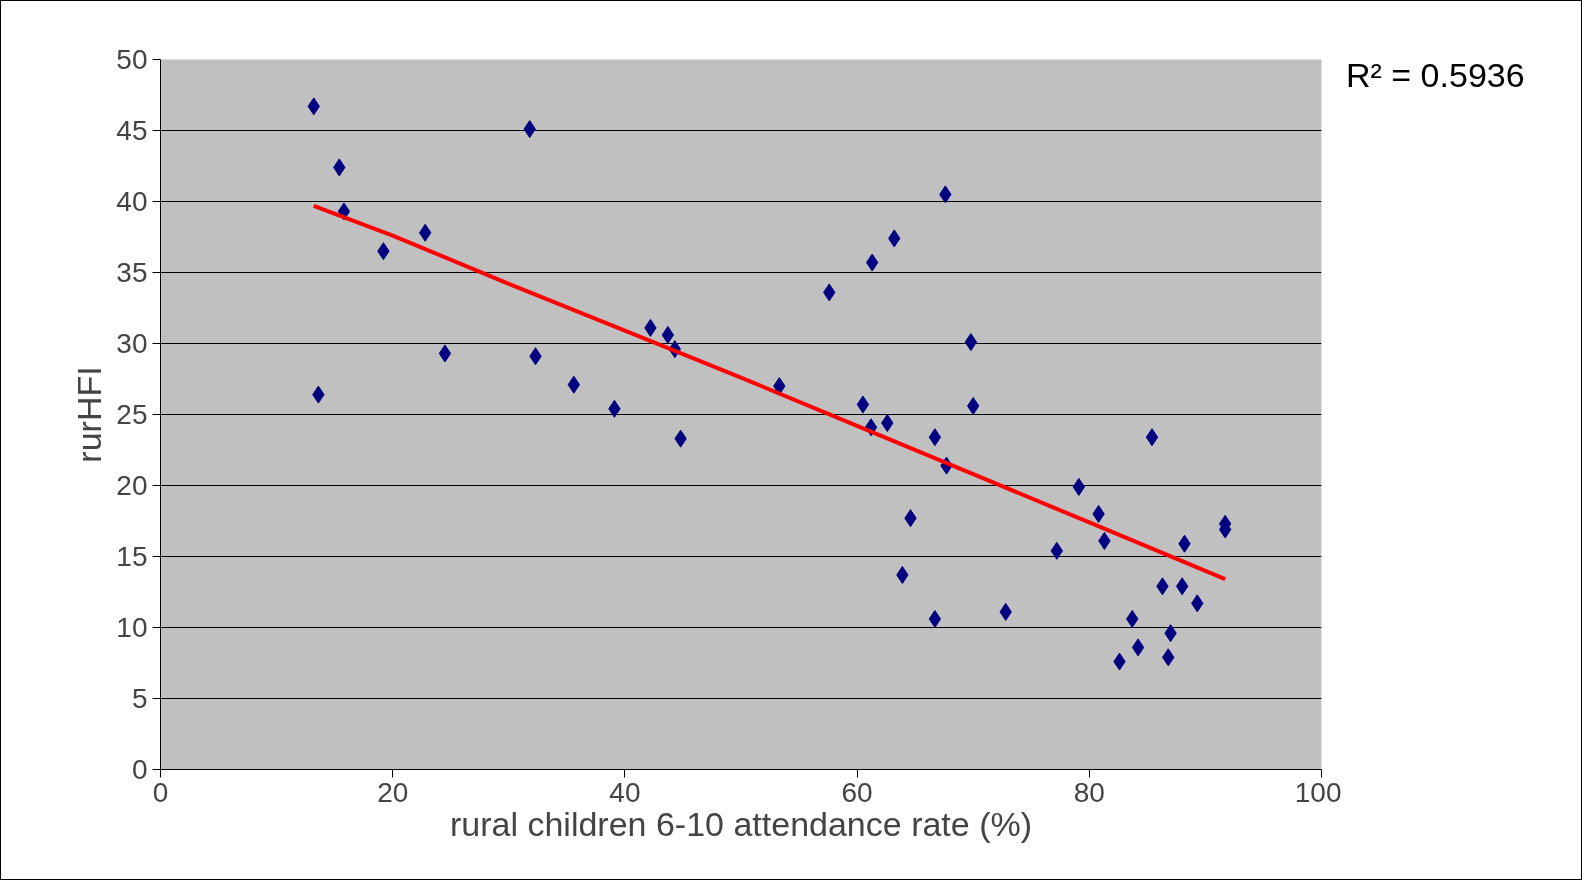 The width and height of the screenshot is (1591, 884). Describe the element at coordinates (132, 343) in the screenshot. I see `y-tick-label: 30` at that location.